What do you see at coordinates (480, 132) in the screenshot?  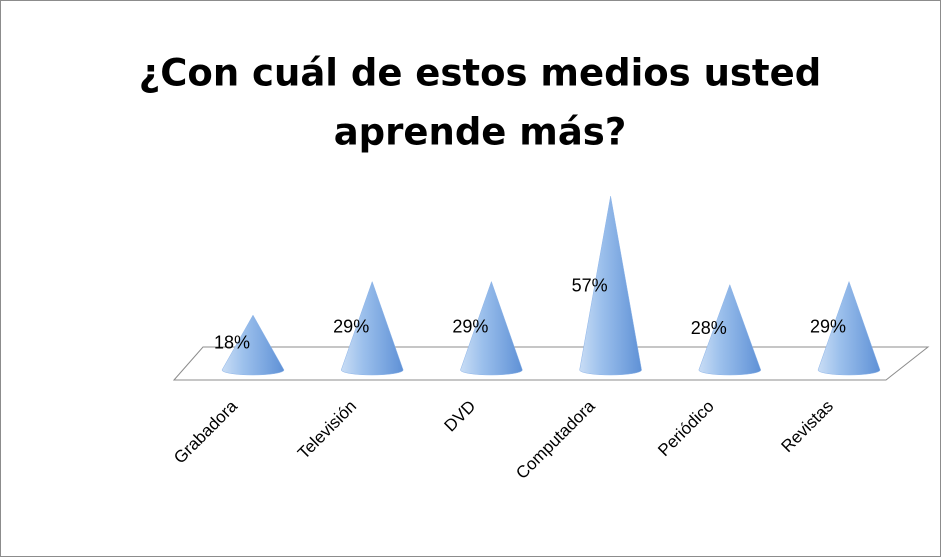 I see `chart-title: aprende más?` at bounding box center [480, 132].